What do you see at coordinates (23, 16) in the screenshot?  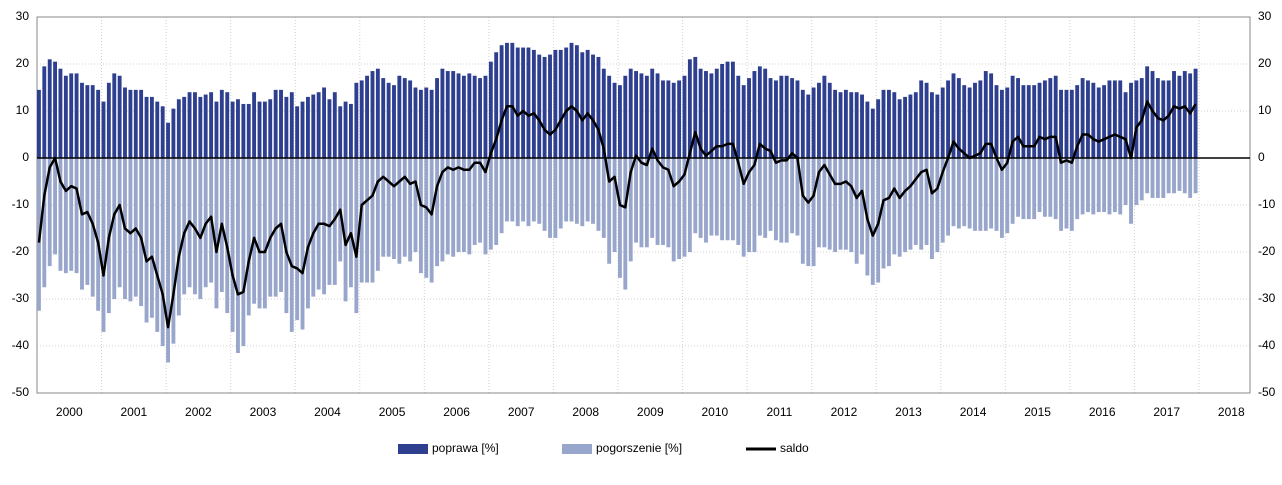 I see `y-tick-label: 30` at bounding box center [23, 16].